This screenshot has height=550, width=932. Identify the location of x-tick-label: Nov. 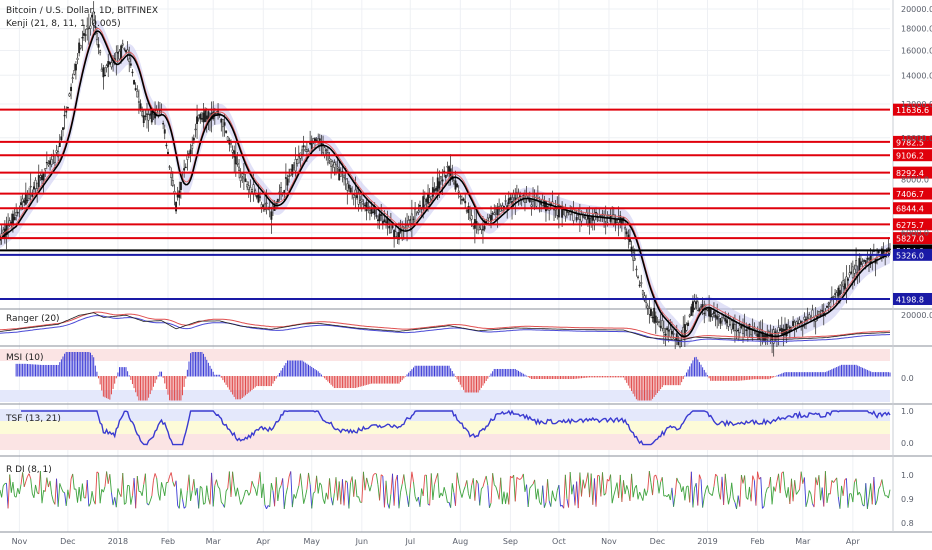
(609, 541).